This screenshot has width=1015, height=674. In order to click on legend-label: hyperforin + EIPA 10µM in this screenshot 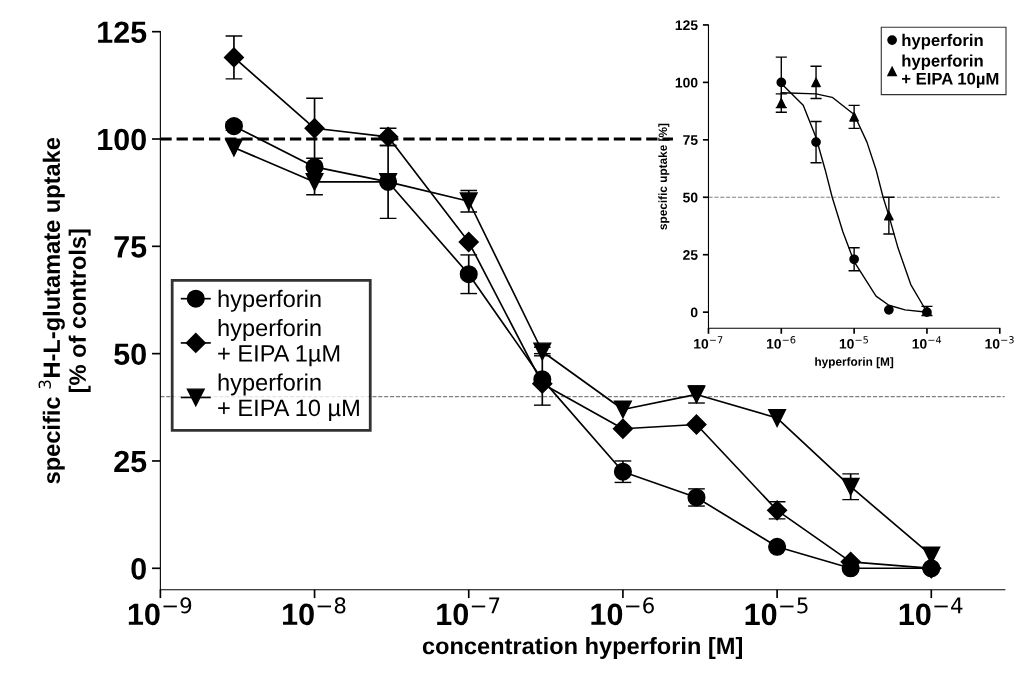, I will do `click(950, 71)`.